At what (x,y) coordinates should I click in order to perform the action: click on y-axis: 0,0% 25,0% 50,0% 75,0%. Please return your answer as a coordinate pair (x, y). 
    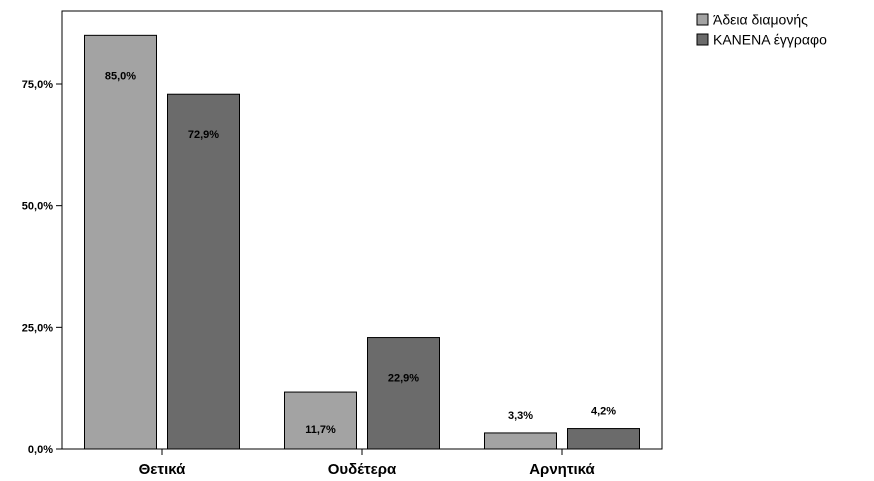
    Looking at the image, I should click on (42, 267).